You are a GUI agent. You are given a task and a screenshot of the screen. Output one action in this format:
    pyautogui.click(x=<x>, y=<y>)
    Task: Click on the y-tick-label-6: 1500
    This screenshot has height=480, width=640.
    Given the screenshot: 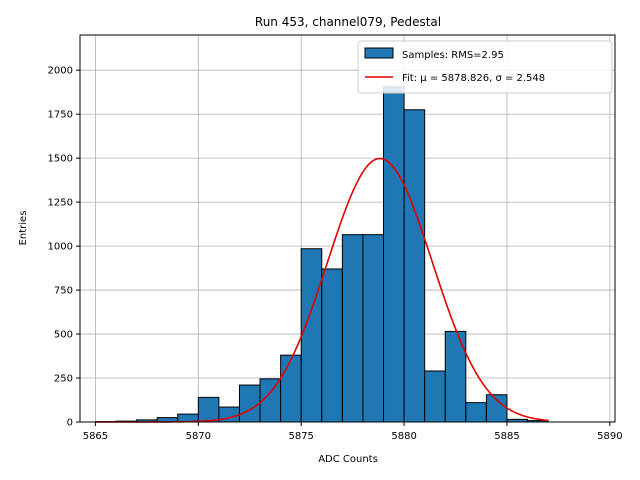 What is the action you would take?
    pyautogui.click(x=60, y=159)
    